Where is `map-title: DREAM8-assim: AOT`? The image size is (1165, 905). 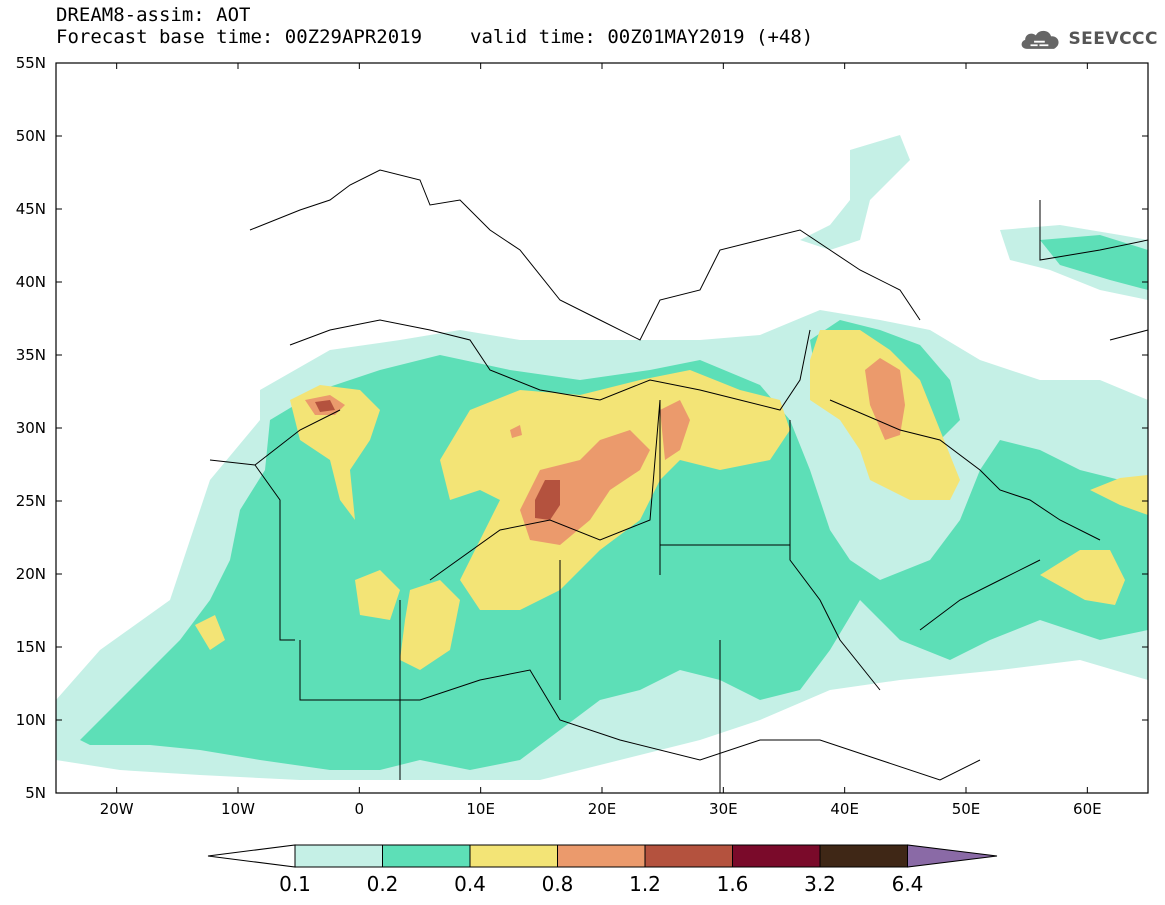
map-title: DREAM8-assim: AOT is located at coordinates (153, 15).